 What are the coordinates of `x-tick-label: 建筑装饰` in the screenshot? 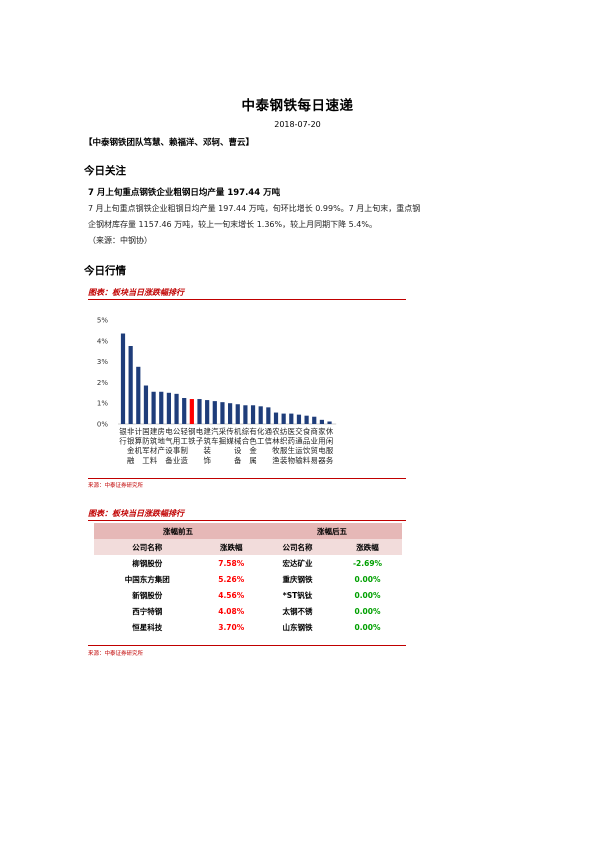 It's located at (207, 446).